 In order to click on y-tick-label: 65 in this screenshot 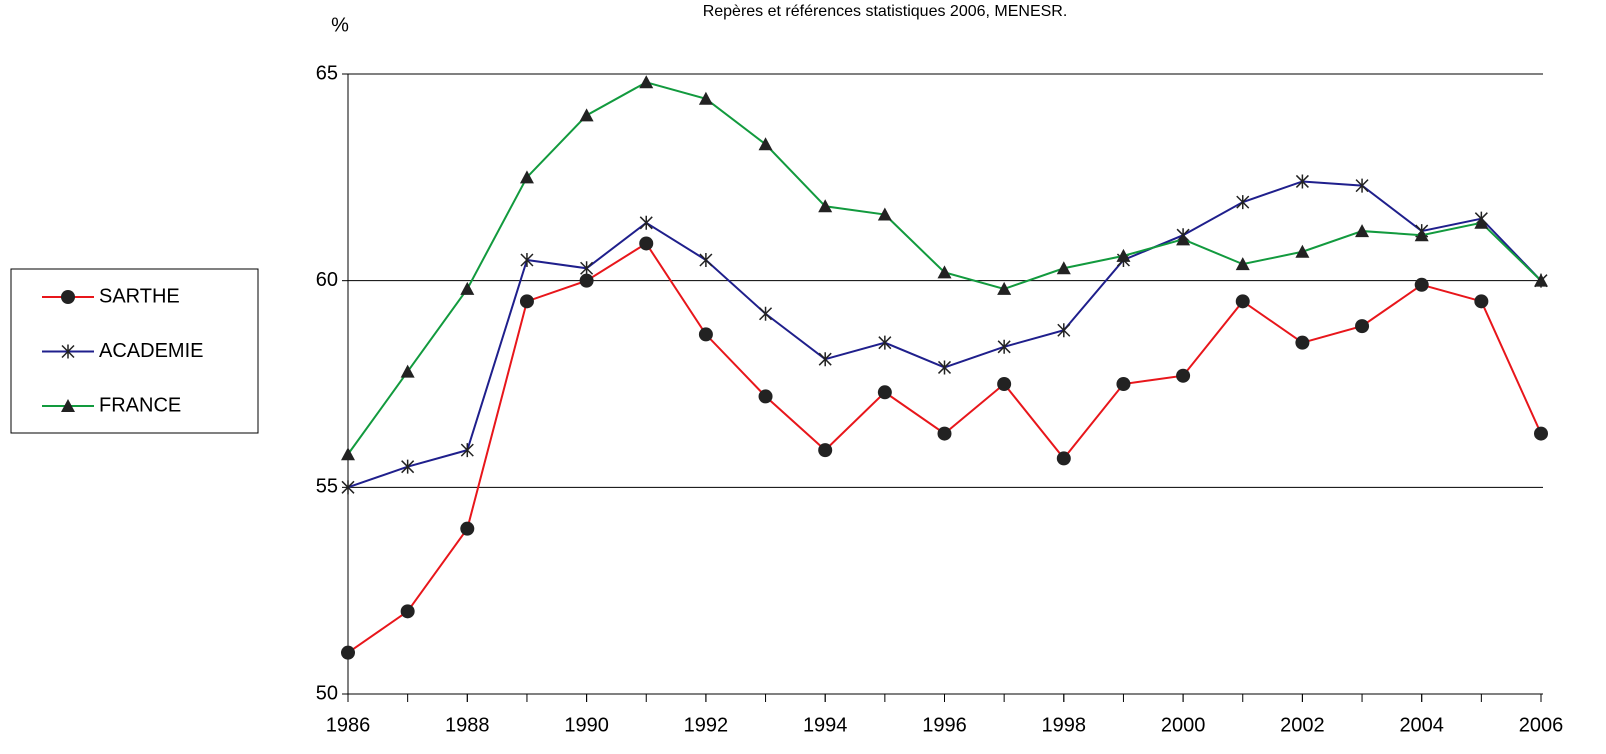, I will do `click(327, 73)`.